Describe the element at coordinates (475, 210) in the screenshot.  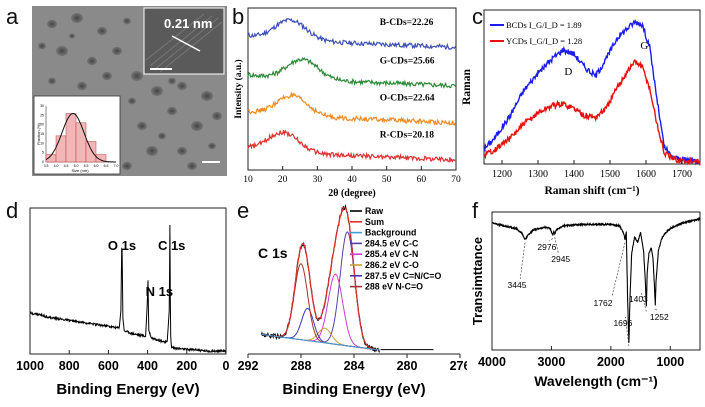
I see `panel-label-f: f` at that location.